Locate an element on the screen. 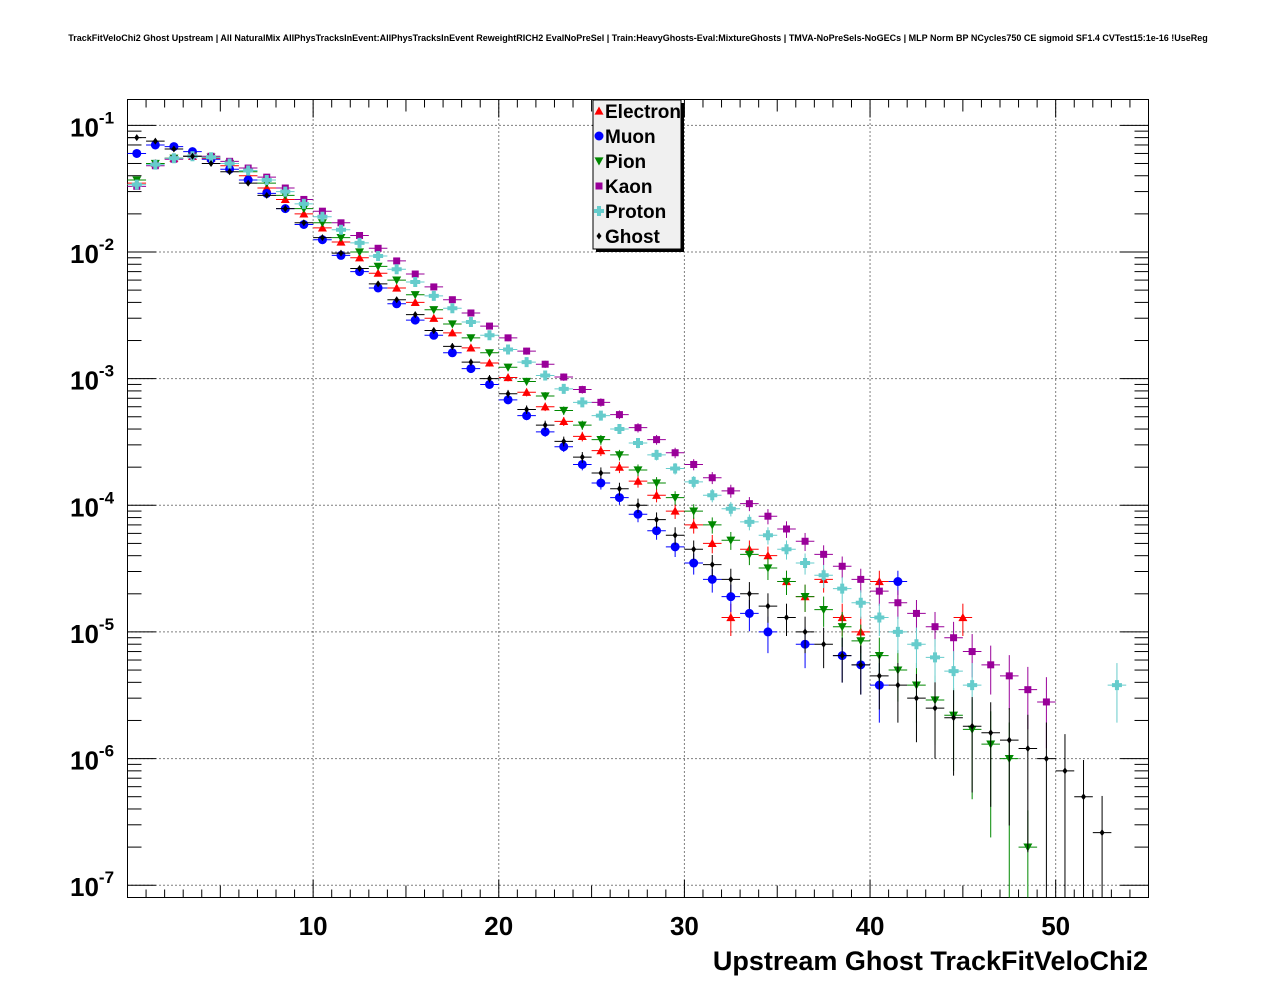 This screenshot has width=1276, height=996. y-tick-label: 10⁻⁶ is located at coordinates (92, 759).